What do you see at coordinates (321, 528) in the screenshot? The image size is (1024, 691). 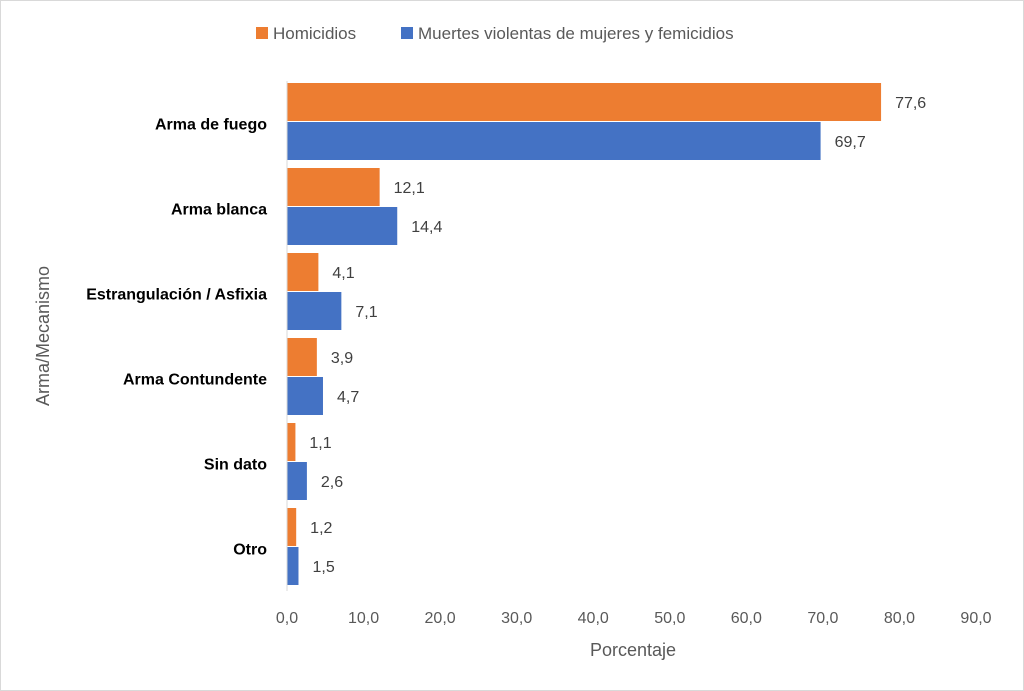 I see `data-label: 1,2` at bounding box center [321, 528].